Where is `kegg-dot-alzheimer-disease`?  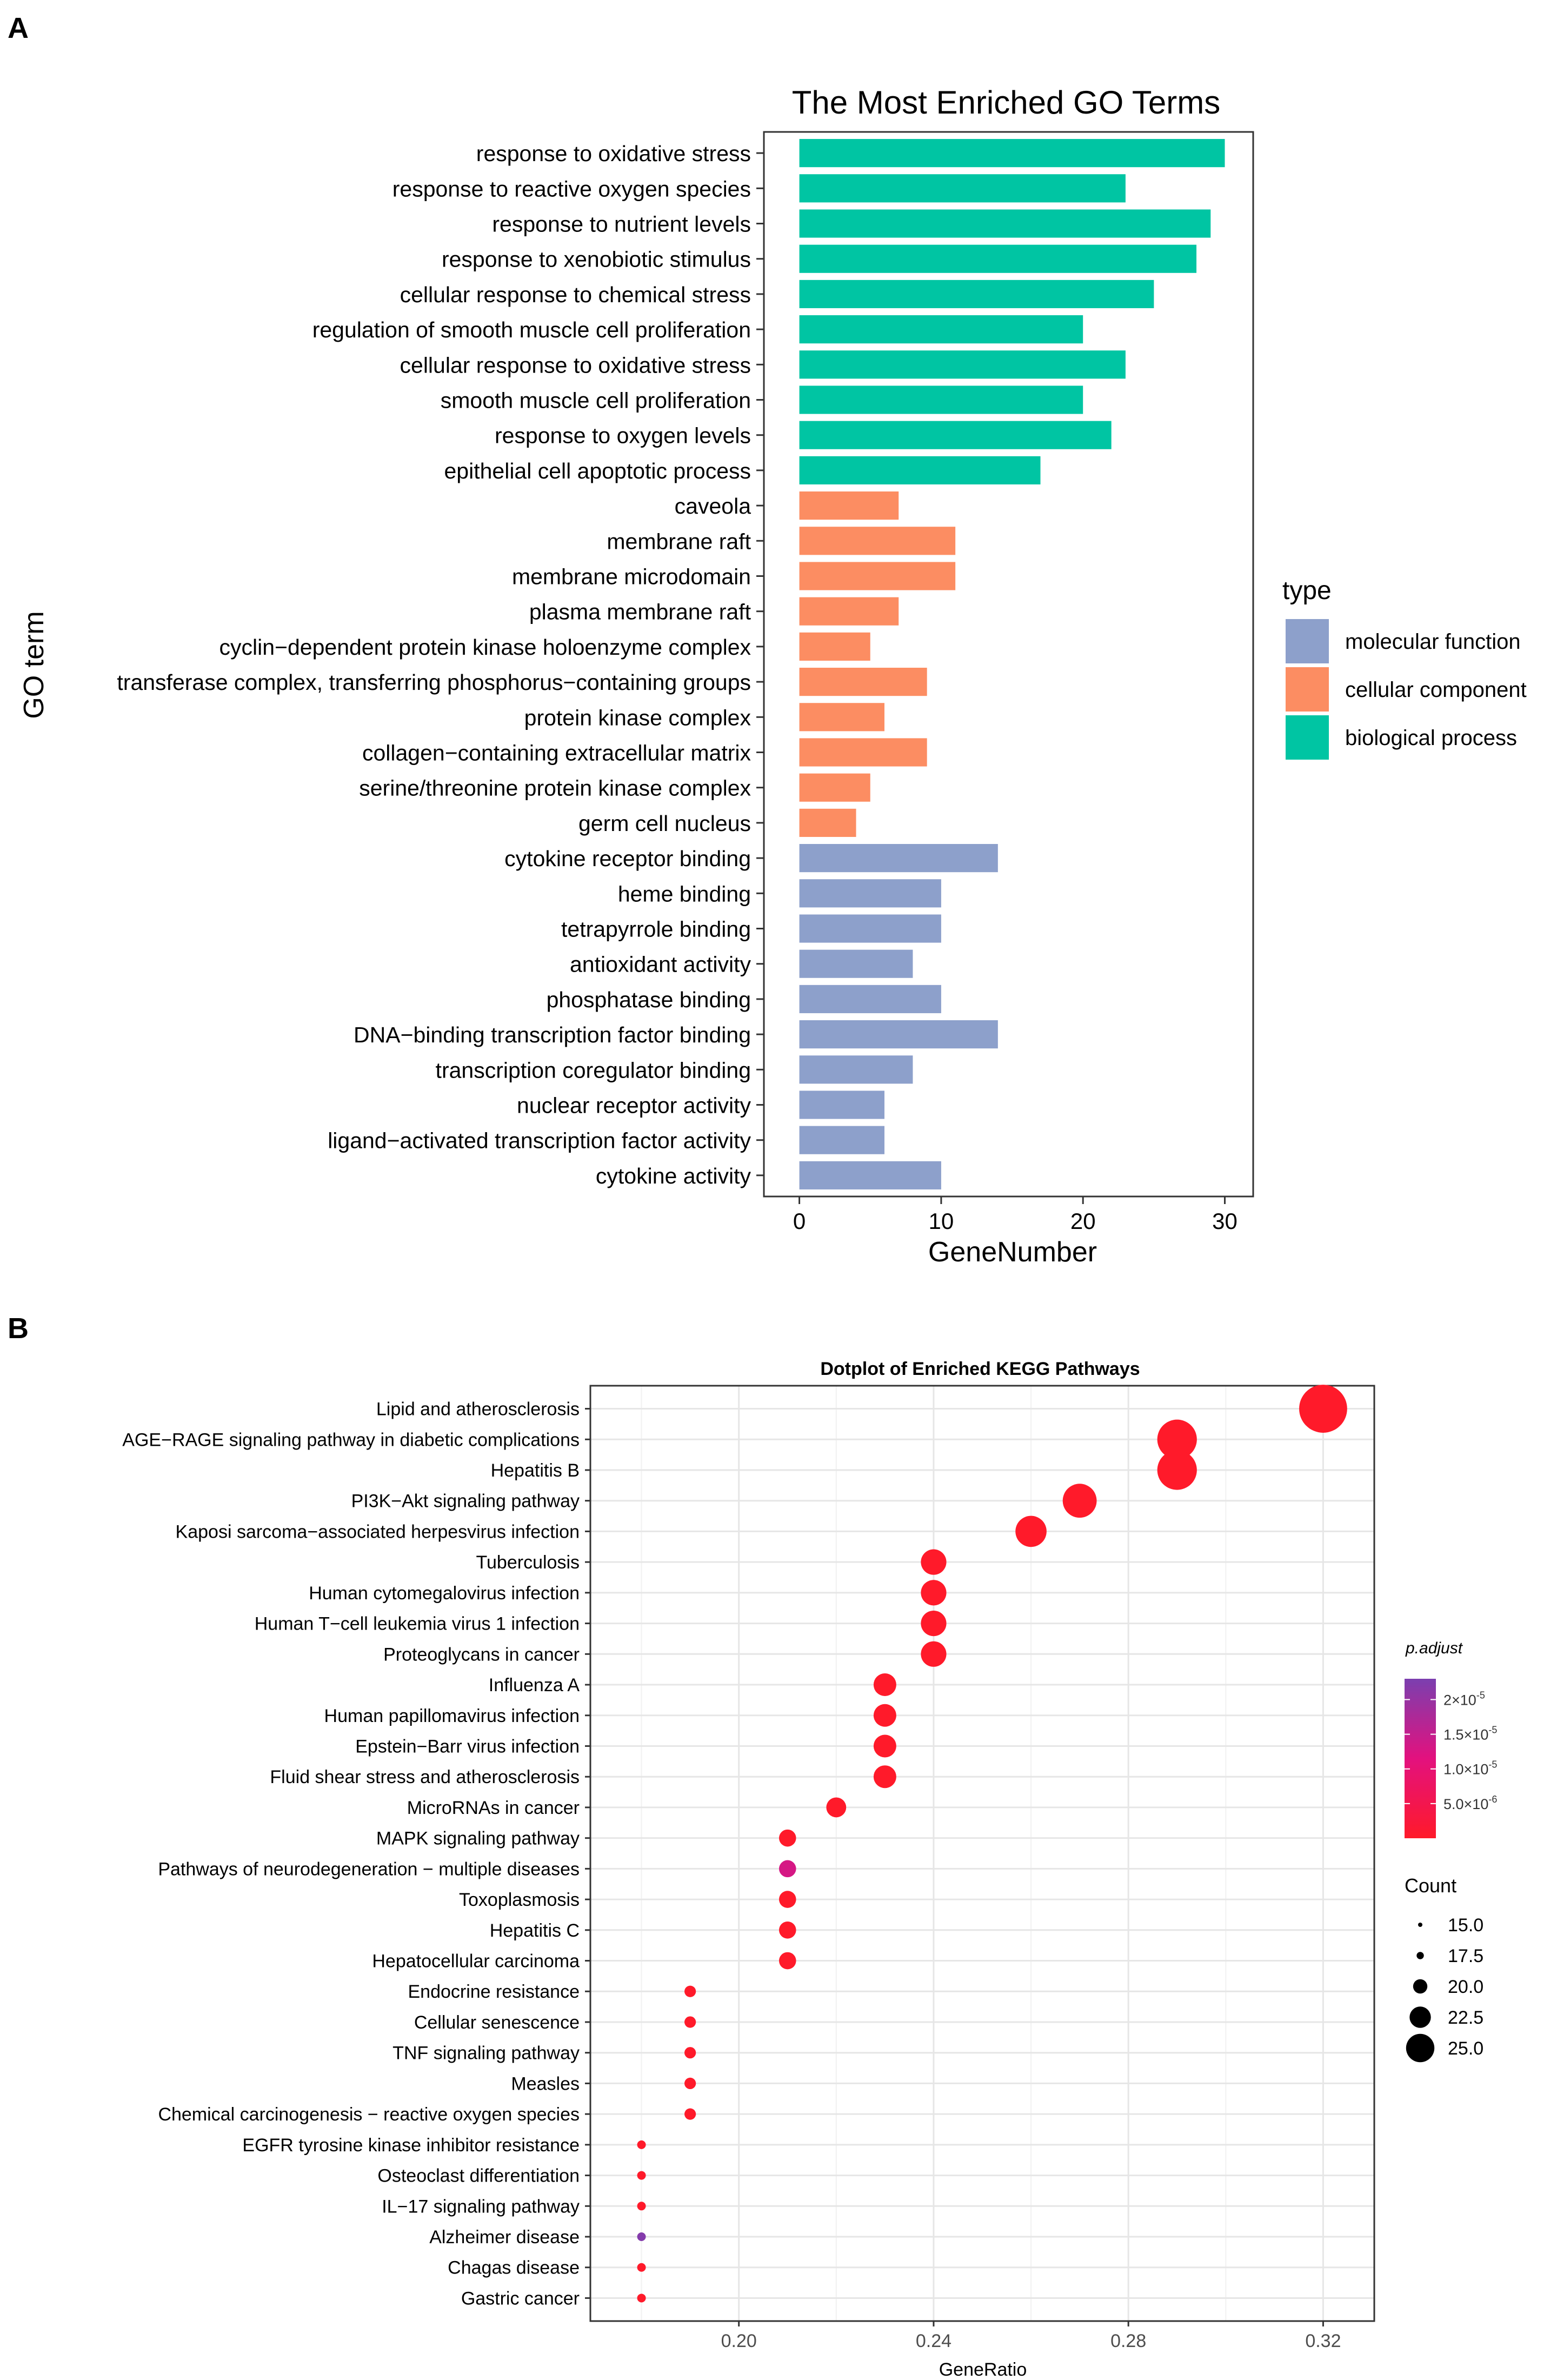
kegg-dot-alzheimer-disease is located at coordinates (641, 2237).